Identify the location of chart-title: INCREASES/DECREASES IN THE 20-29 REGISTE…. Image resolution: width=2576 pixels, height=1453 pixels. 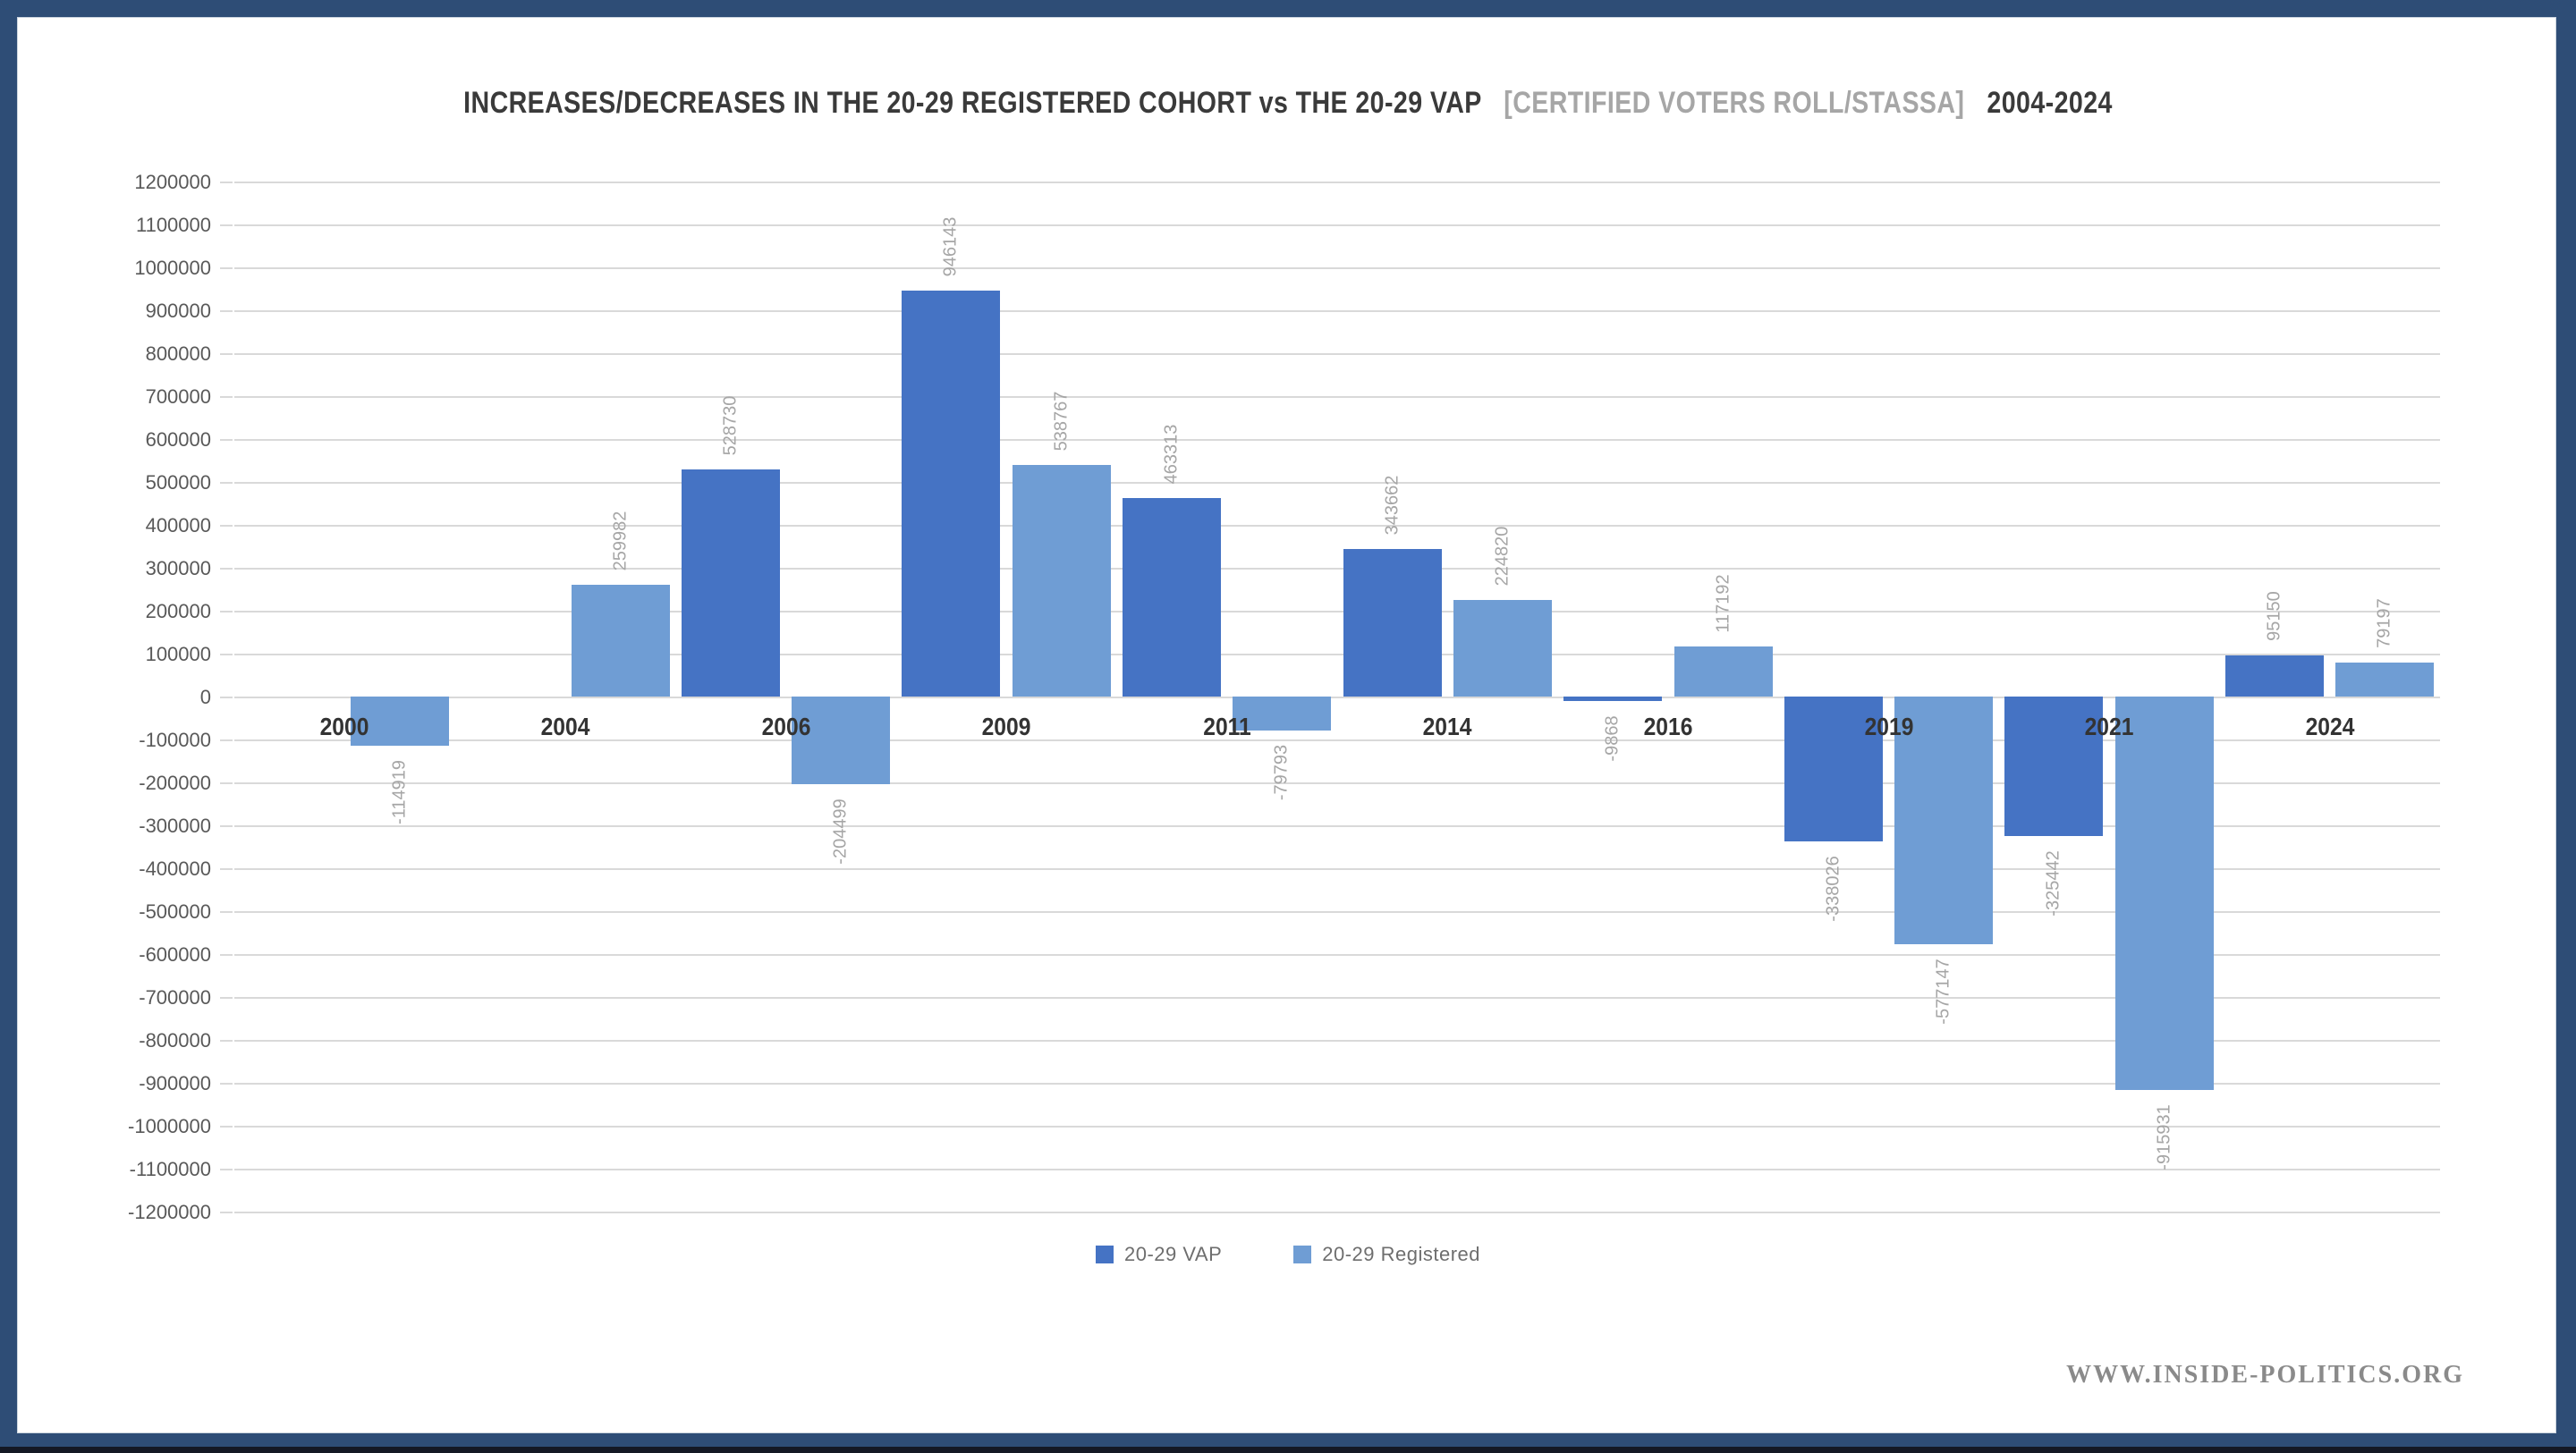
(1287, 103).